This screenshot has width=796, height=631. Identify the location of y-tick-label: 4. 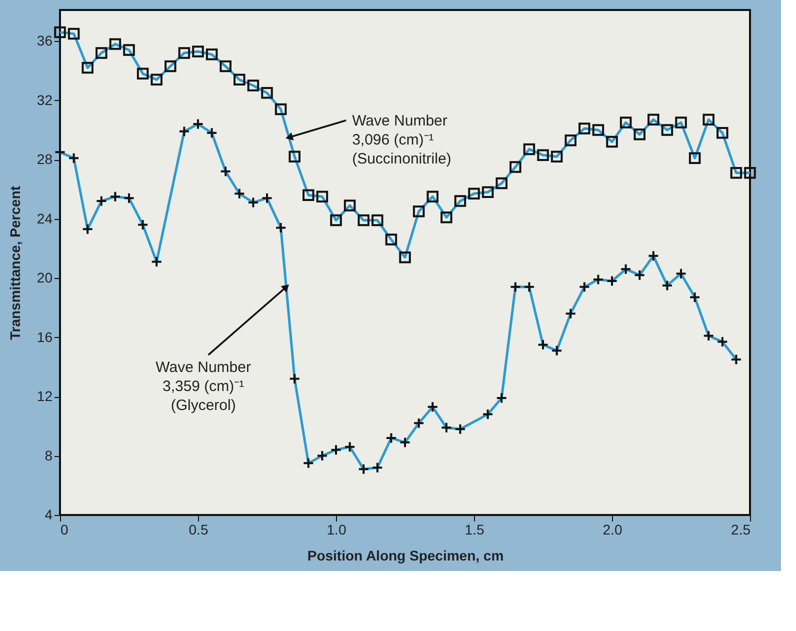
(48, 514).